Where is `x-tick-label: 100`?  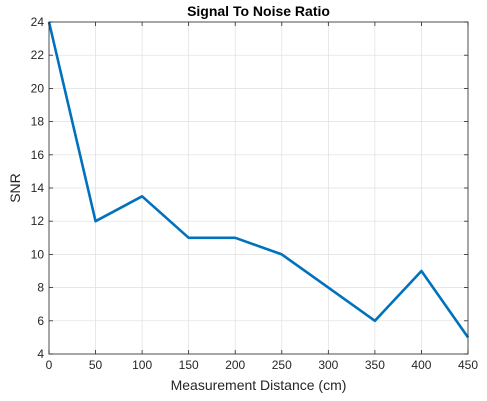
x-tick-label: 100 is located at coordinates (142, 365).